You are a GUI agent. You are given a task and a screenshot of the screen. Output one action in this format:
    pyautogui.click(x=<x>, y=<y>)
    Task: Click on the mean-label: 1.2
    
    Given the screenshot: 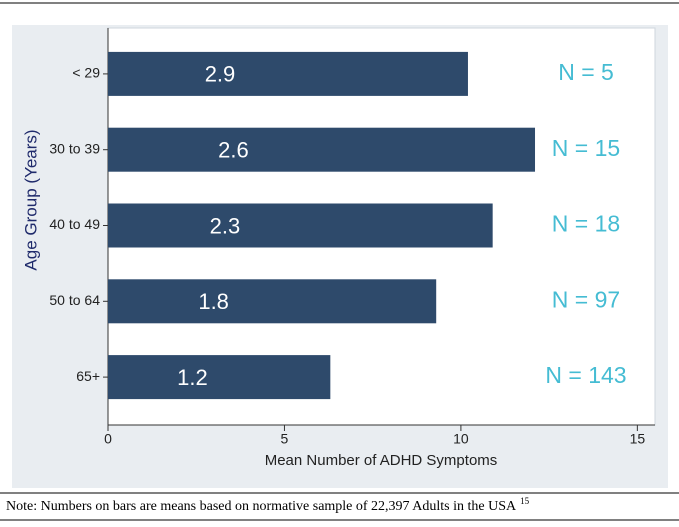 What is the action you would take?
    pyautogui.click(x=192, y=377)
    